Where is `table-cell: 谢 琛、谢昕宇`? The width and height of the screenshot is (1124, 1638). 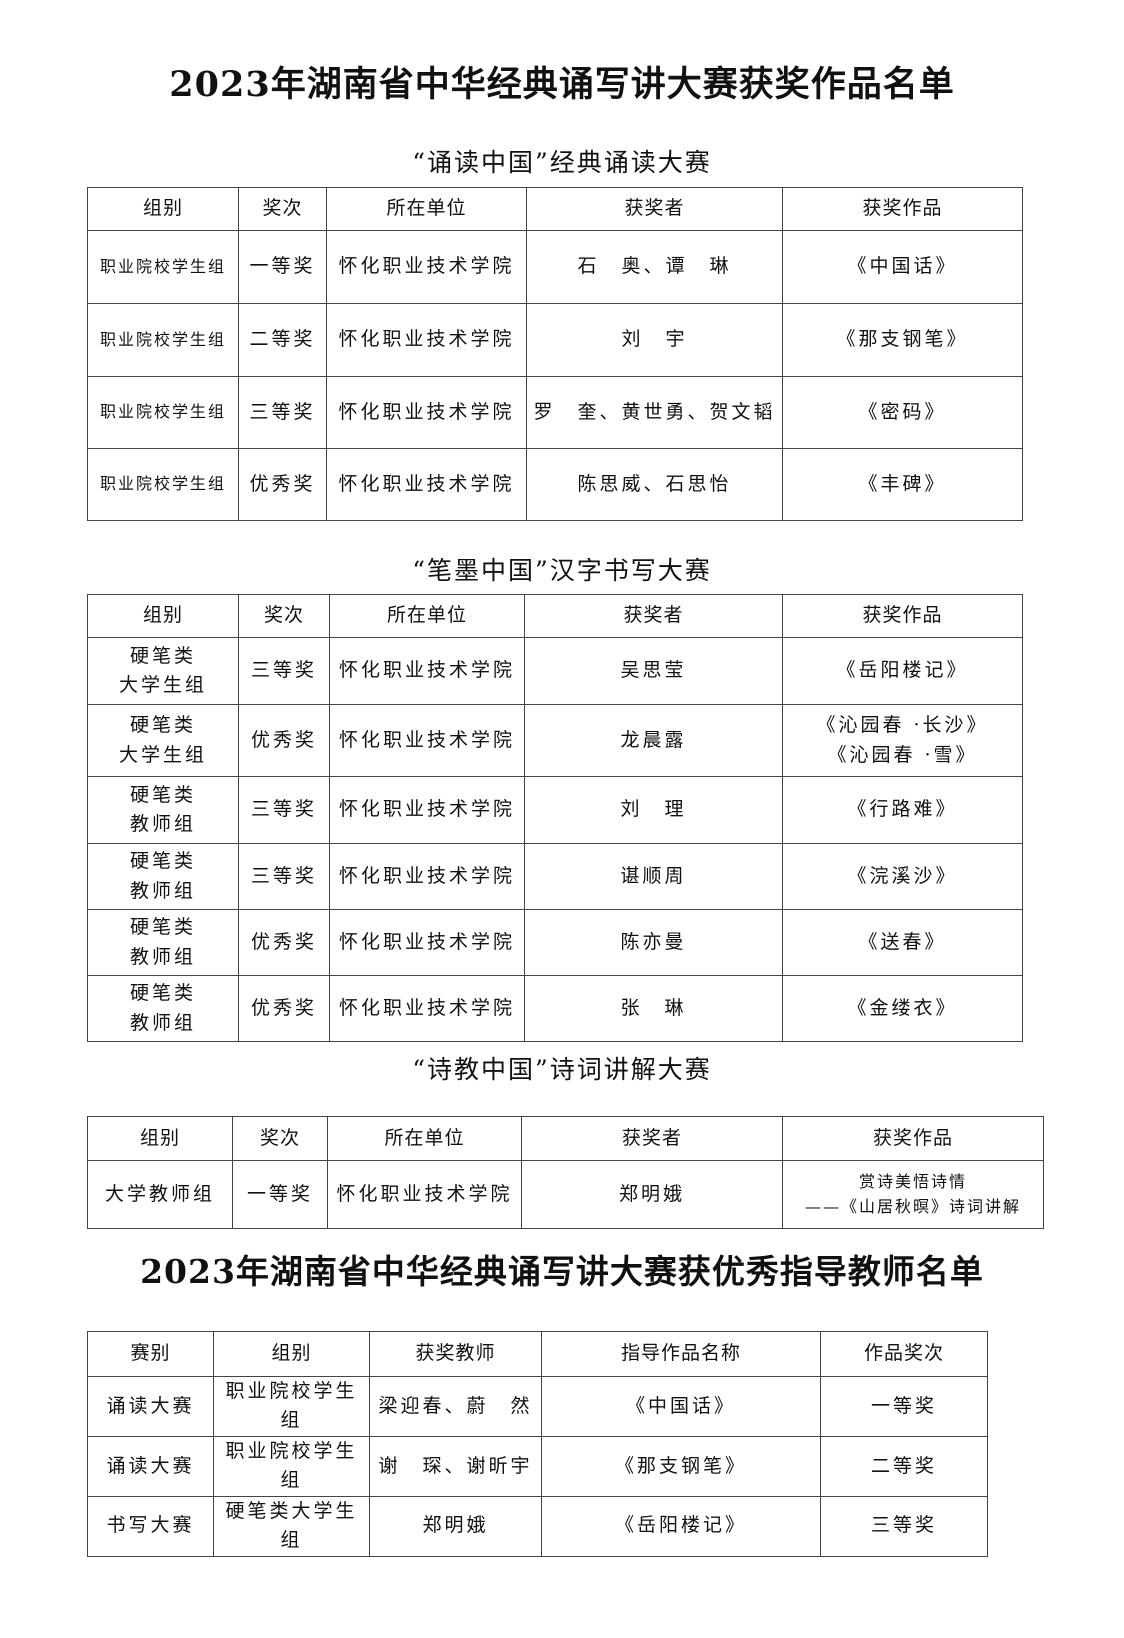 table-cell: 谢 琛、谢昕宇 is located at coordinates (455, 1466).